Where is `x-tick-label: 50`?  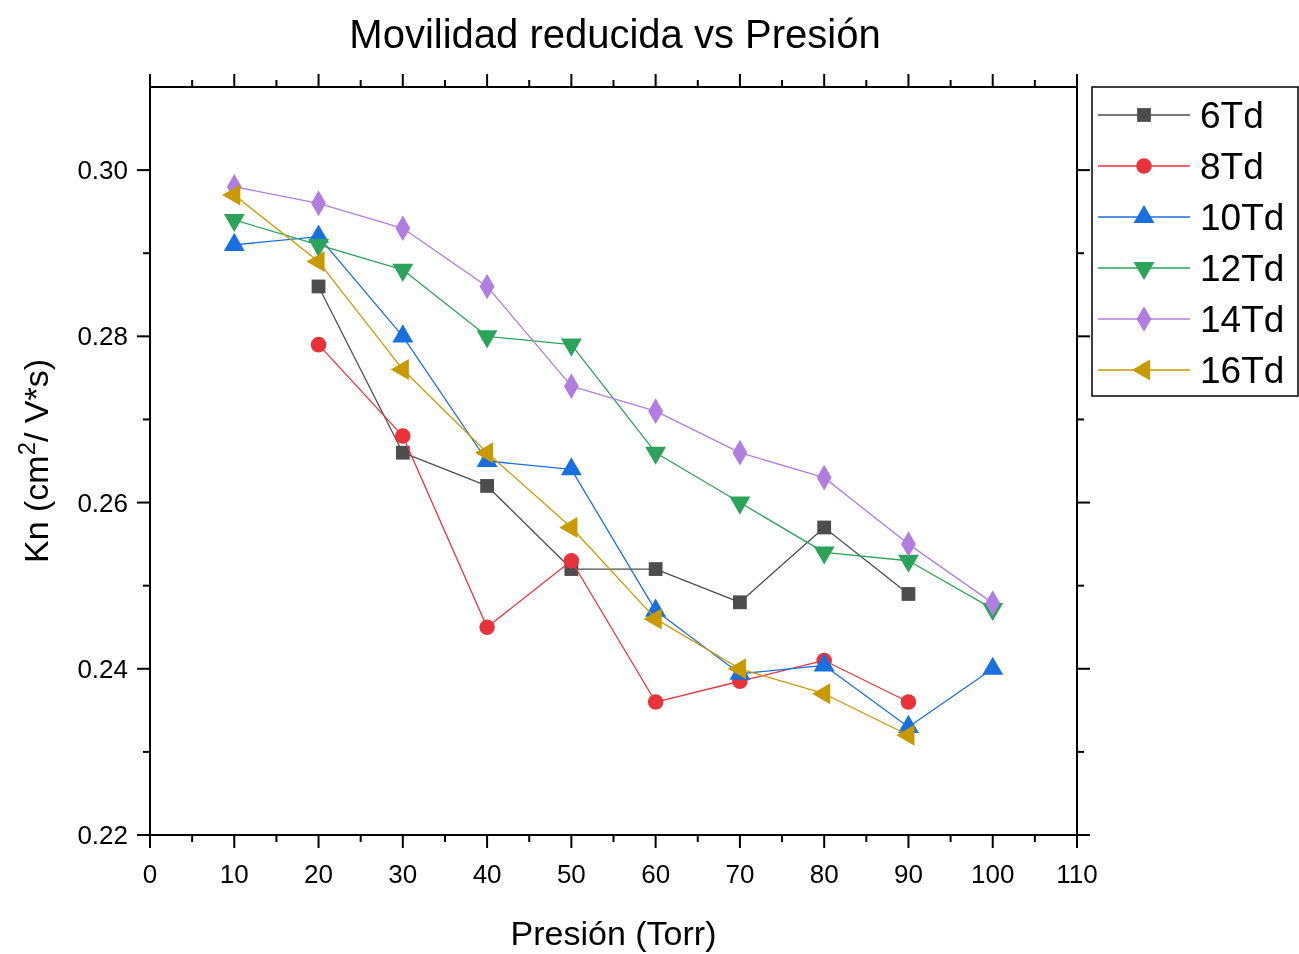 x-tick-label: 50 is located at coordinates (571, 874).